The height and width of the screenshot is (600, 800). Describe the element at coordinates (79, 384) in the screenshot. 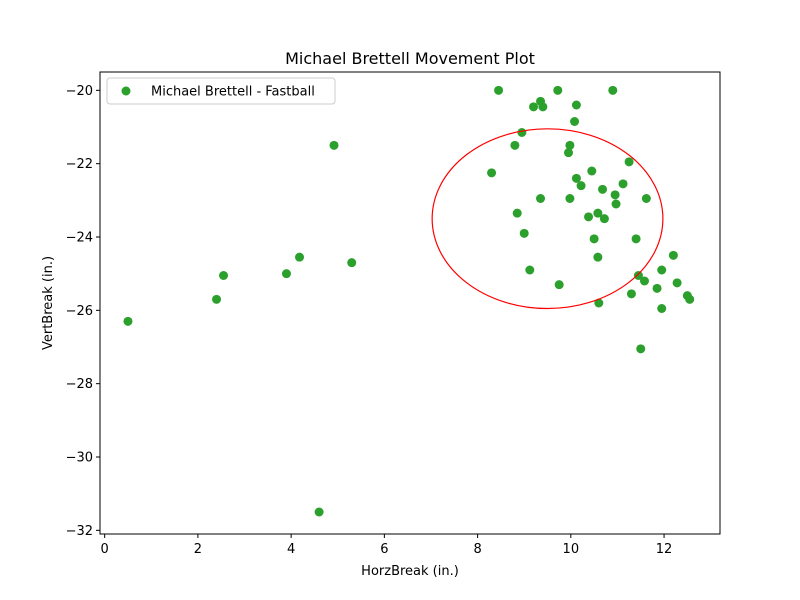

I see `y-tick-label: −28` at that location.